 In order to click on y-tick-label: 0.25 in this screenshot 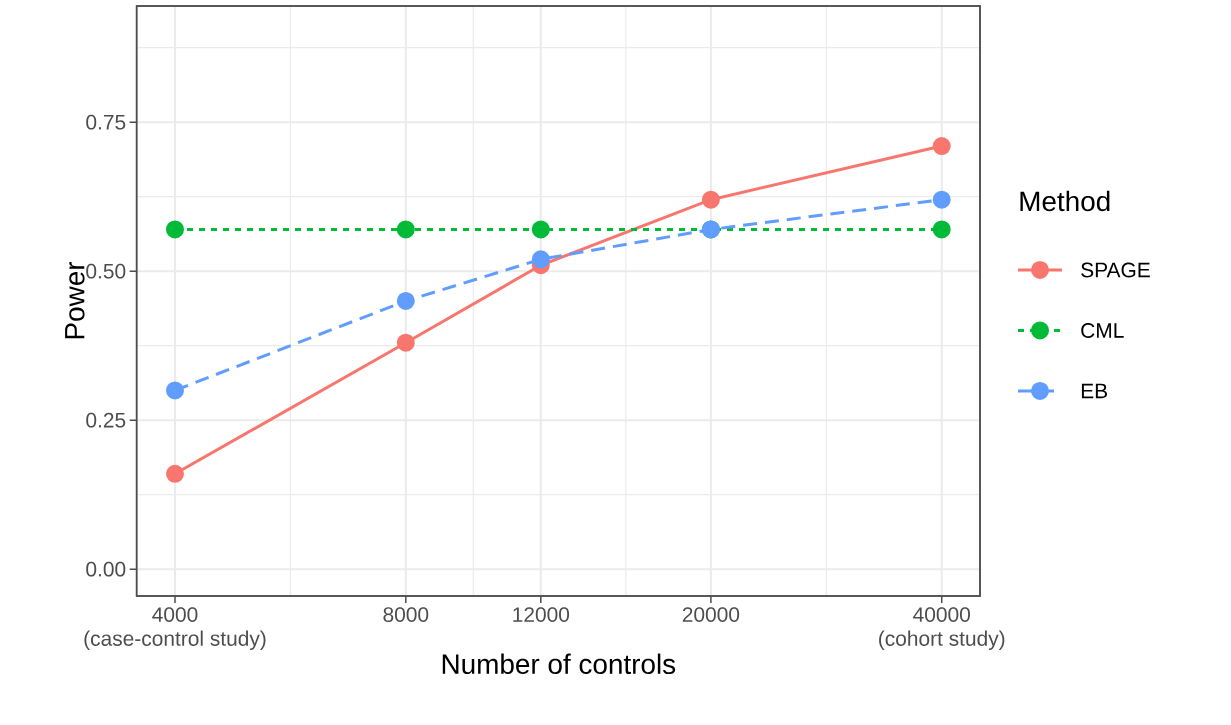, I will do `click(106, 420)`.